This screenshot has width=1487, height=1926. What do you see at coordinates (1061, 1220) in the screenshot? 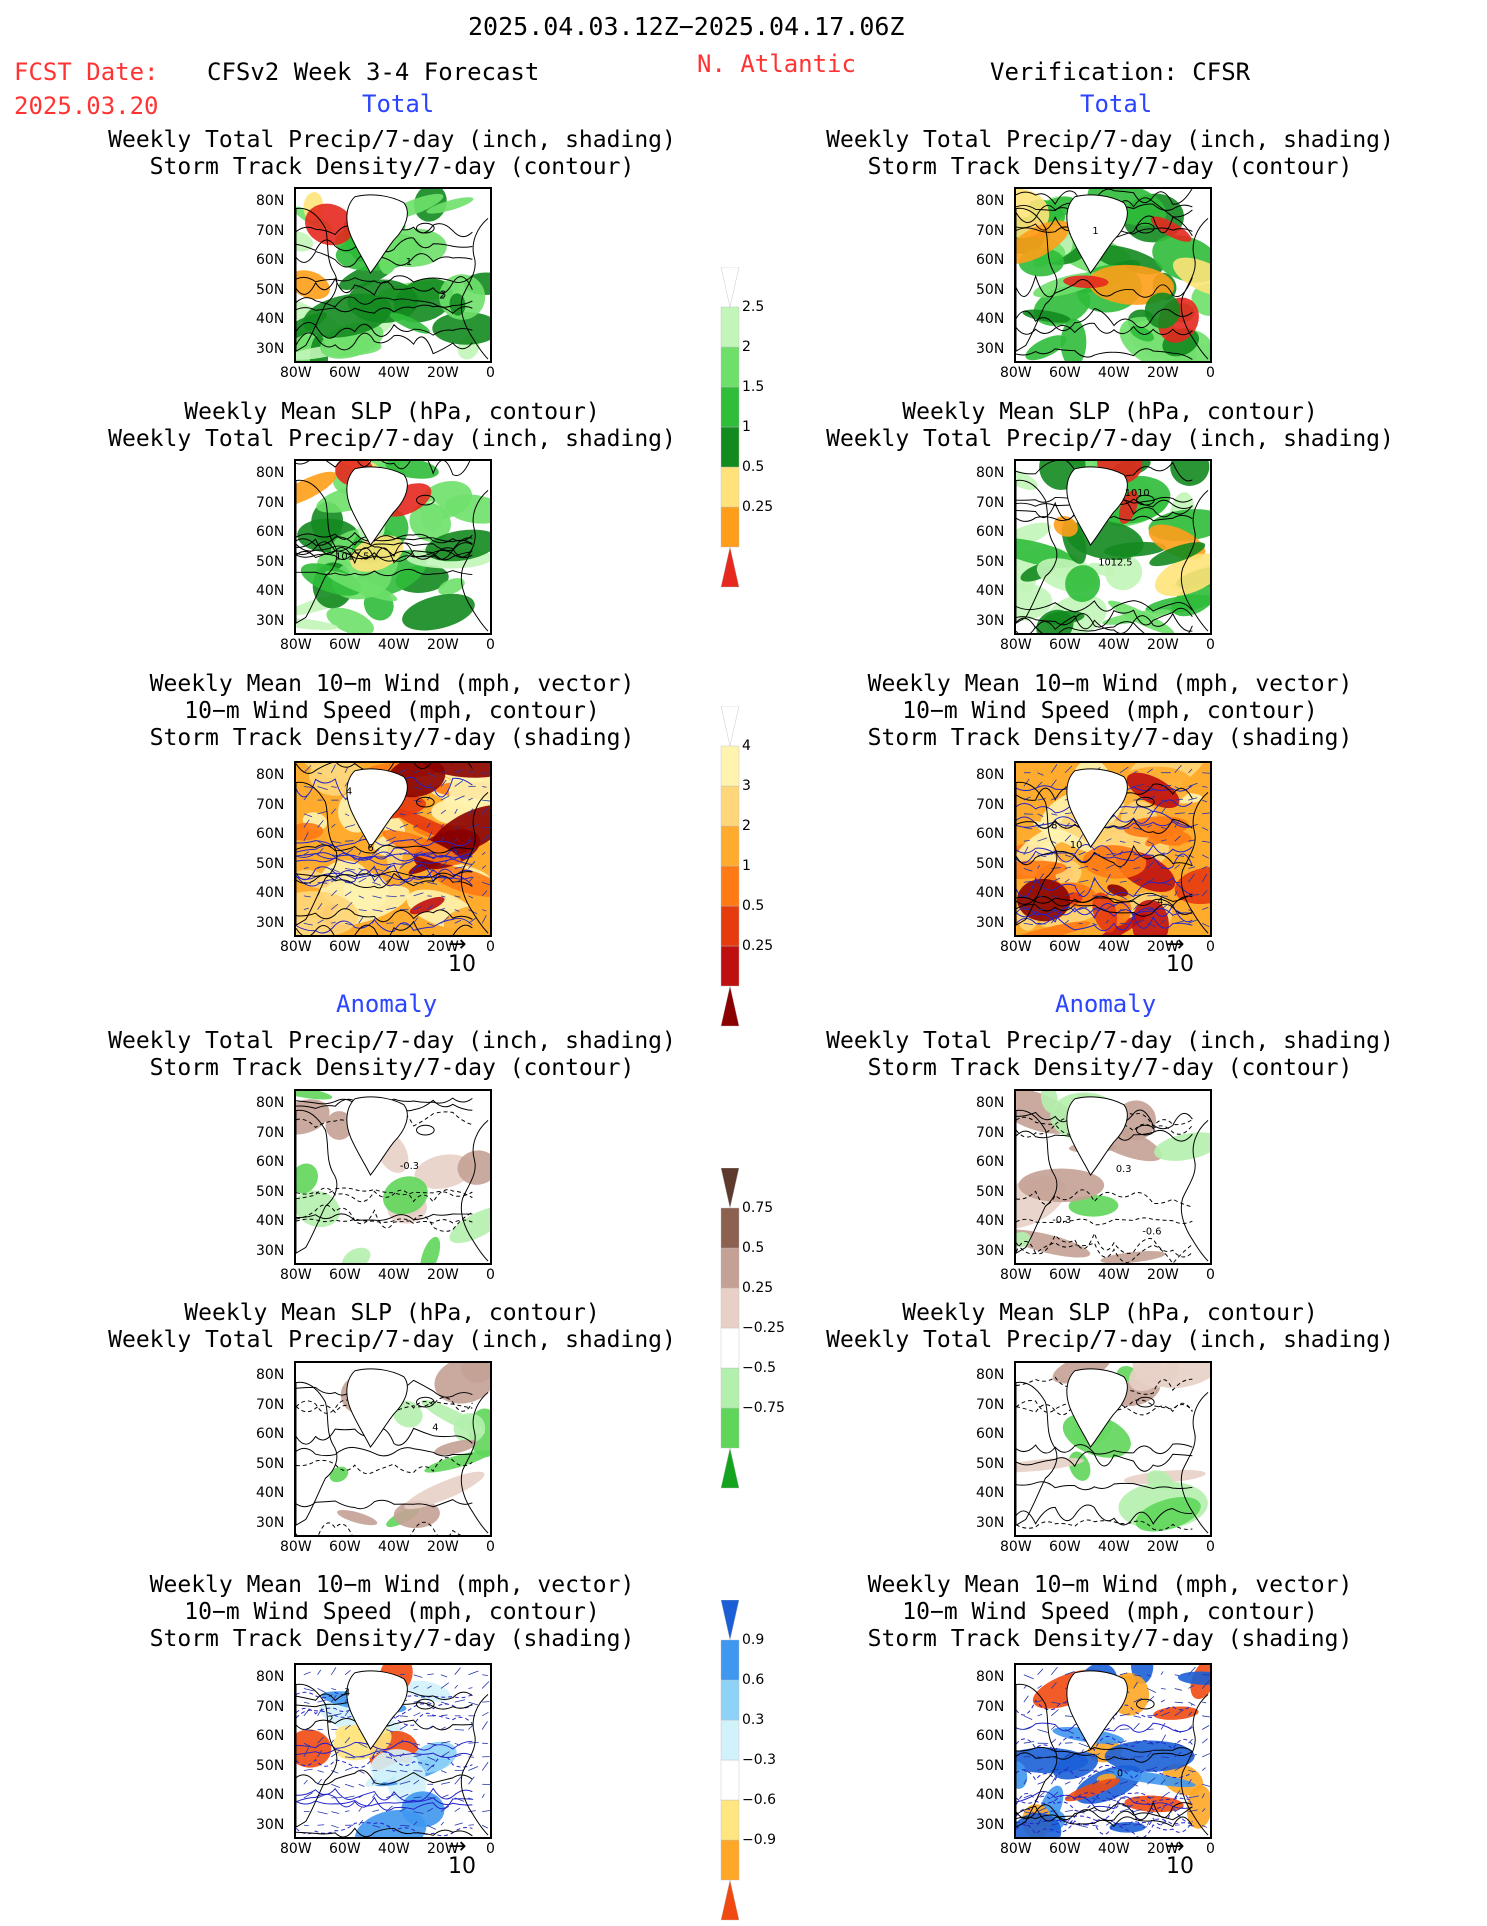
I see `contour-label: -0.3` at bounding box center [1061, 1220].